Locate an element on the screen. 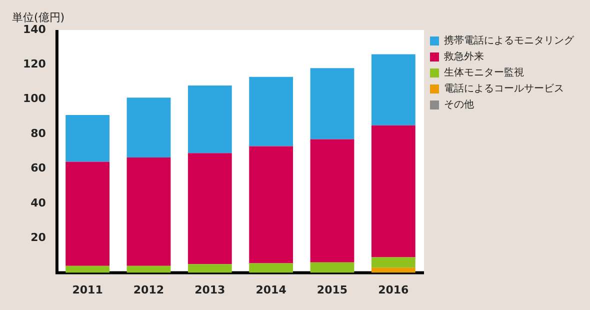 Image resolution: width=590 pixels, height=310 pixels. legend-label: 生体モニター監視 is located at coordinates (484, 72).